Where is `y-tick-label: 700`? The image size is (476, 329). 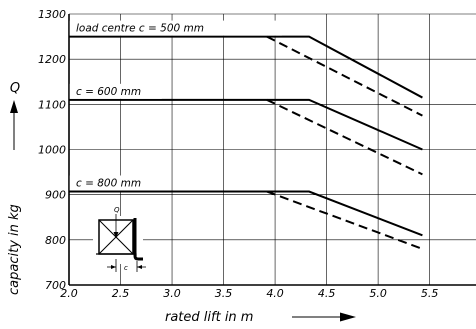 y-tick-label: 700 is located at coordinates (55, 285).